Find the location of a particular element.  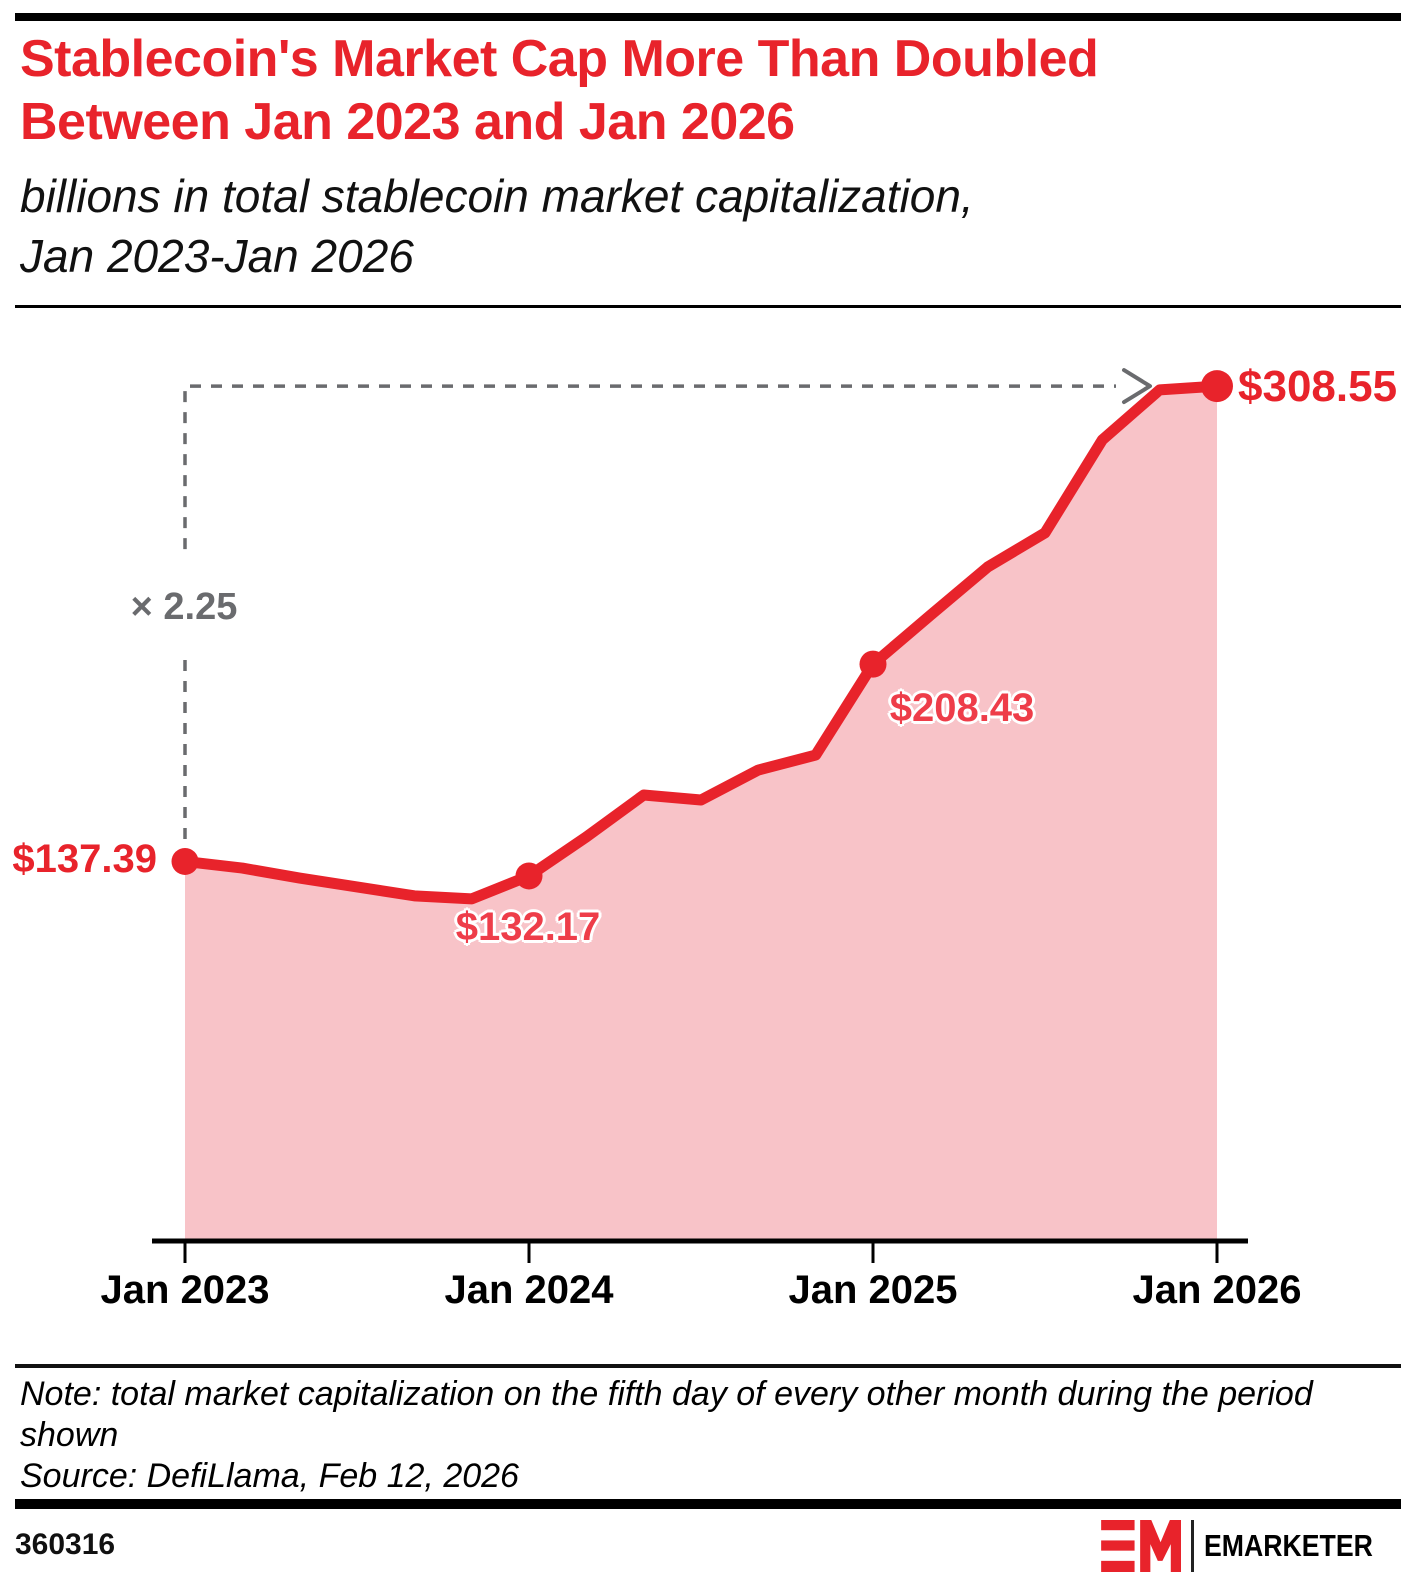

em-logo-icon is located at coordinates (1140, 1546).